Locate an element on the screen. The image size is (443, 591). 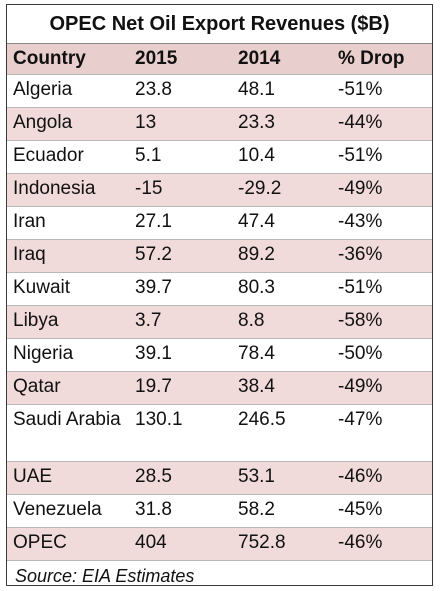
cell-country: Kuwait is located at coordinates (68, 289).